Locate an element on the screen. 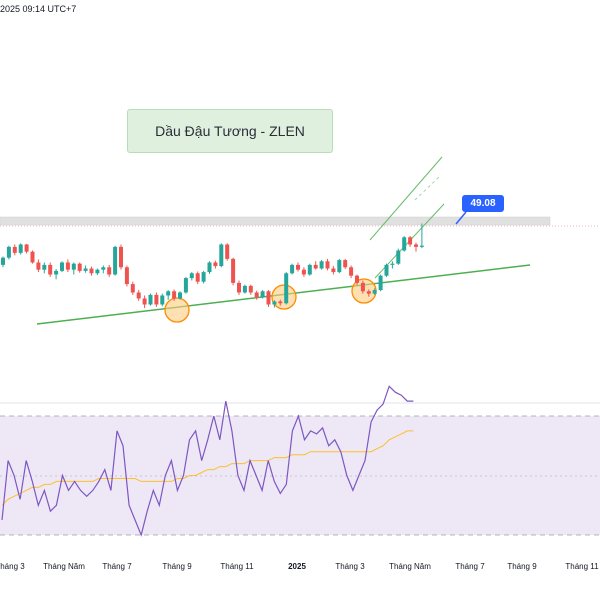  chart-title: Dầu Đậu Tương - ZLEN is located at coordinates (230, 131).